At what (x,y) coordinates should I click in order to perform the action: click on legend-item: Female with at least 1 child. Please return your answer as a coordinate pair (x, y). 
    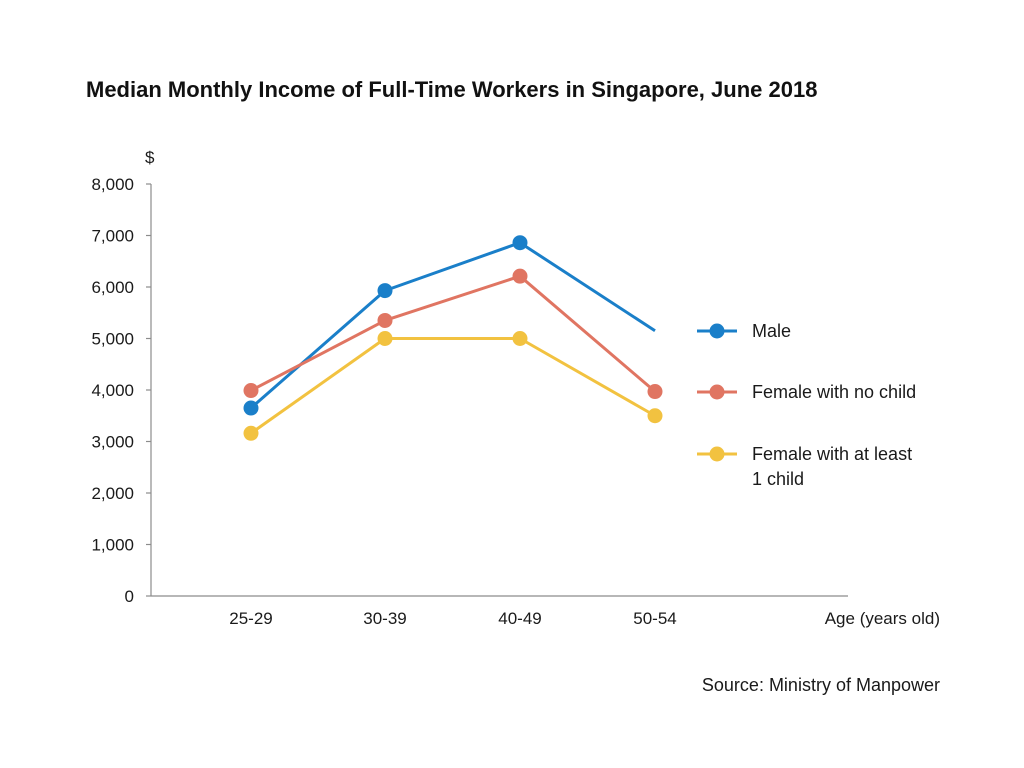
    Looking at the image, I should click on (804, 466).